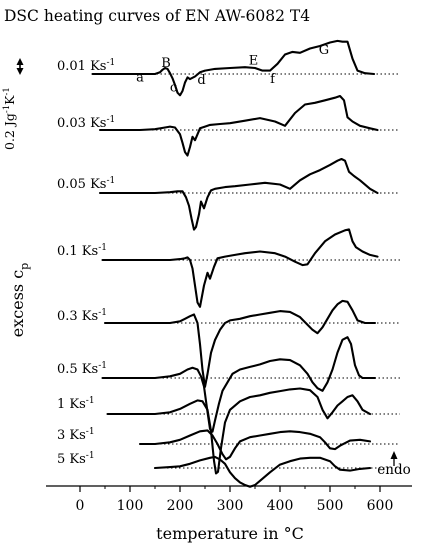 The width and height of the screenshot is (424, 550). Describe the element at coordinates (76, 404) in the screenshot. I see `series-rate-label: 1 Ks-1` at that location.